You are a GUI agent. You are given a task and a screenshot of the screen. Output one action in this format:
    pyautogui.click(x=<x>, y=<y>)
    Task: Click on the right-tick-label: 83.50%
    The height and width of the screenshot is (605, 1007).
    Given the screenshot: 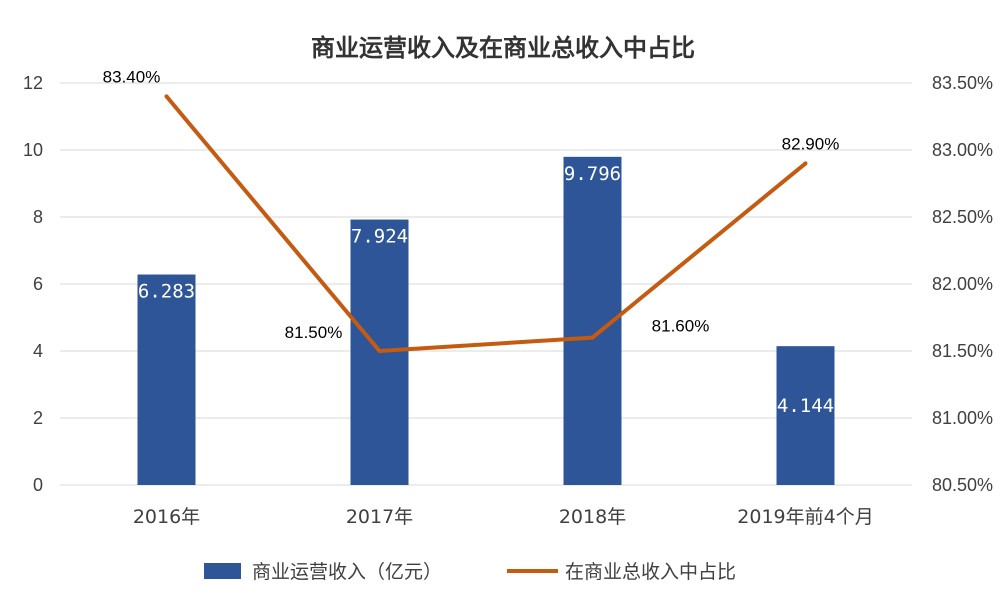 What is the action you would take?
    pyautogui.click(x=962, y=83)
    